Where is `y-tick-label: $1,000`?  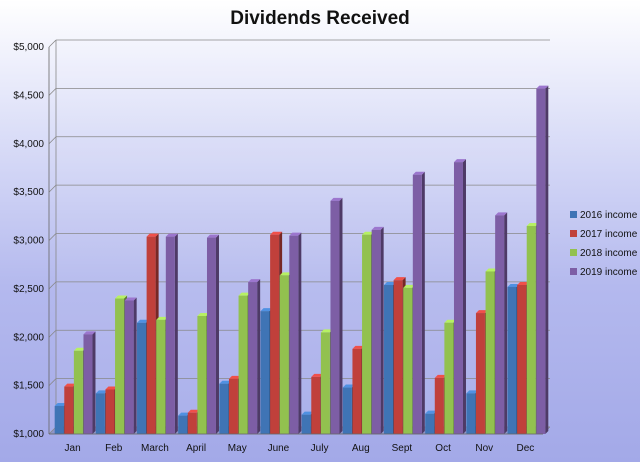 y-tick-label: $1,000 is located at coordinates (28, 434).